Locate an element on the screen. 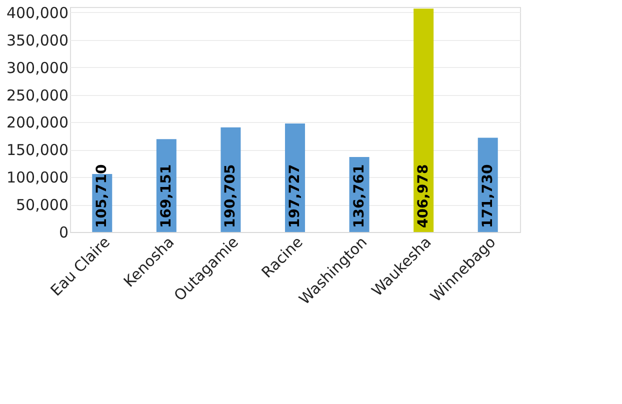 The image size is (622, 404). data-label: 136,761 is located at coordinates (359, 196).